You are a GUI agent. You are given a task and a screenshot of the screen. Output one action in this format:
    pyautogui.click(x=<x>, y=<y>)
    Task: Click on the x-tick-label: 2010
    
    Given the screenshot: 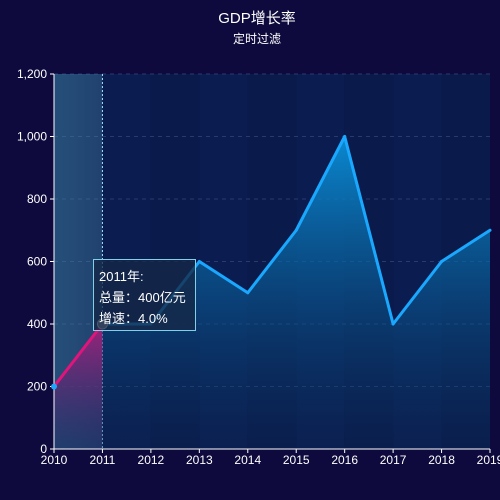 What is the action you would take?
    pyautogui.click(x=54, y=460)
    